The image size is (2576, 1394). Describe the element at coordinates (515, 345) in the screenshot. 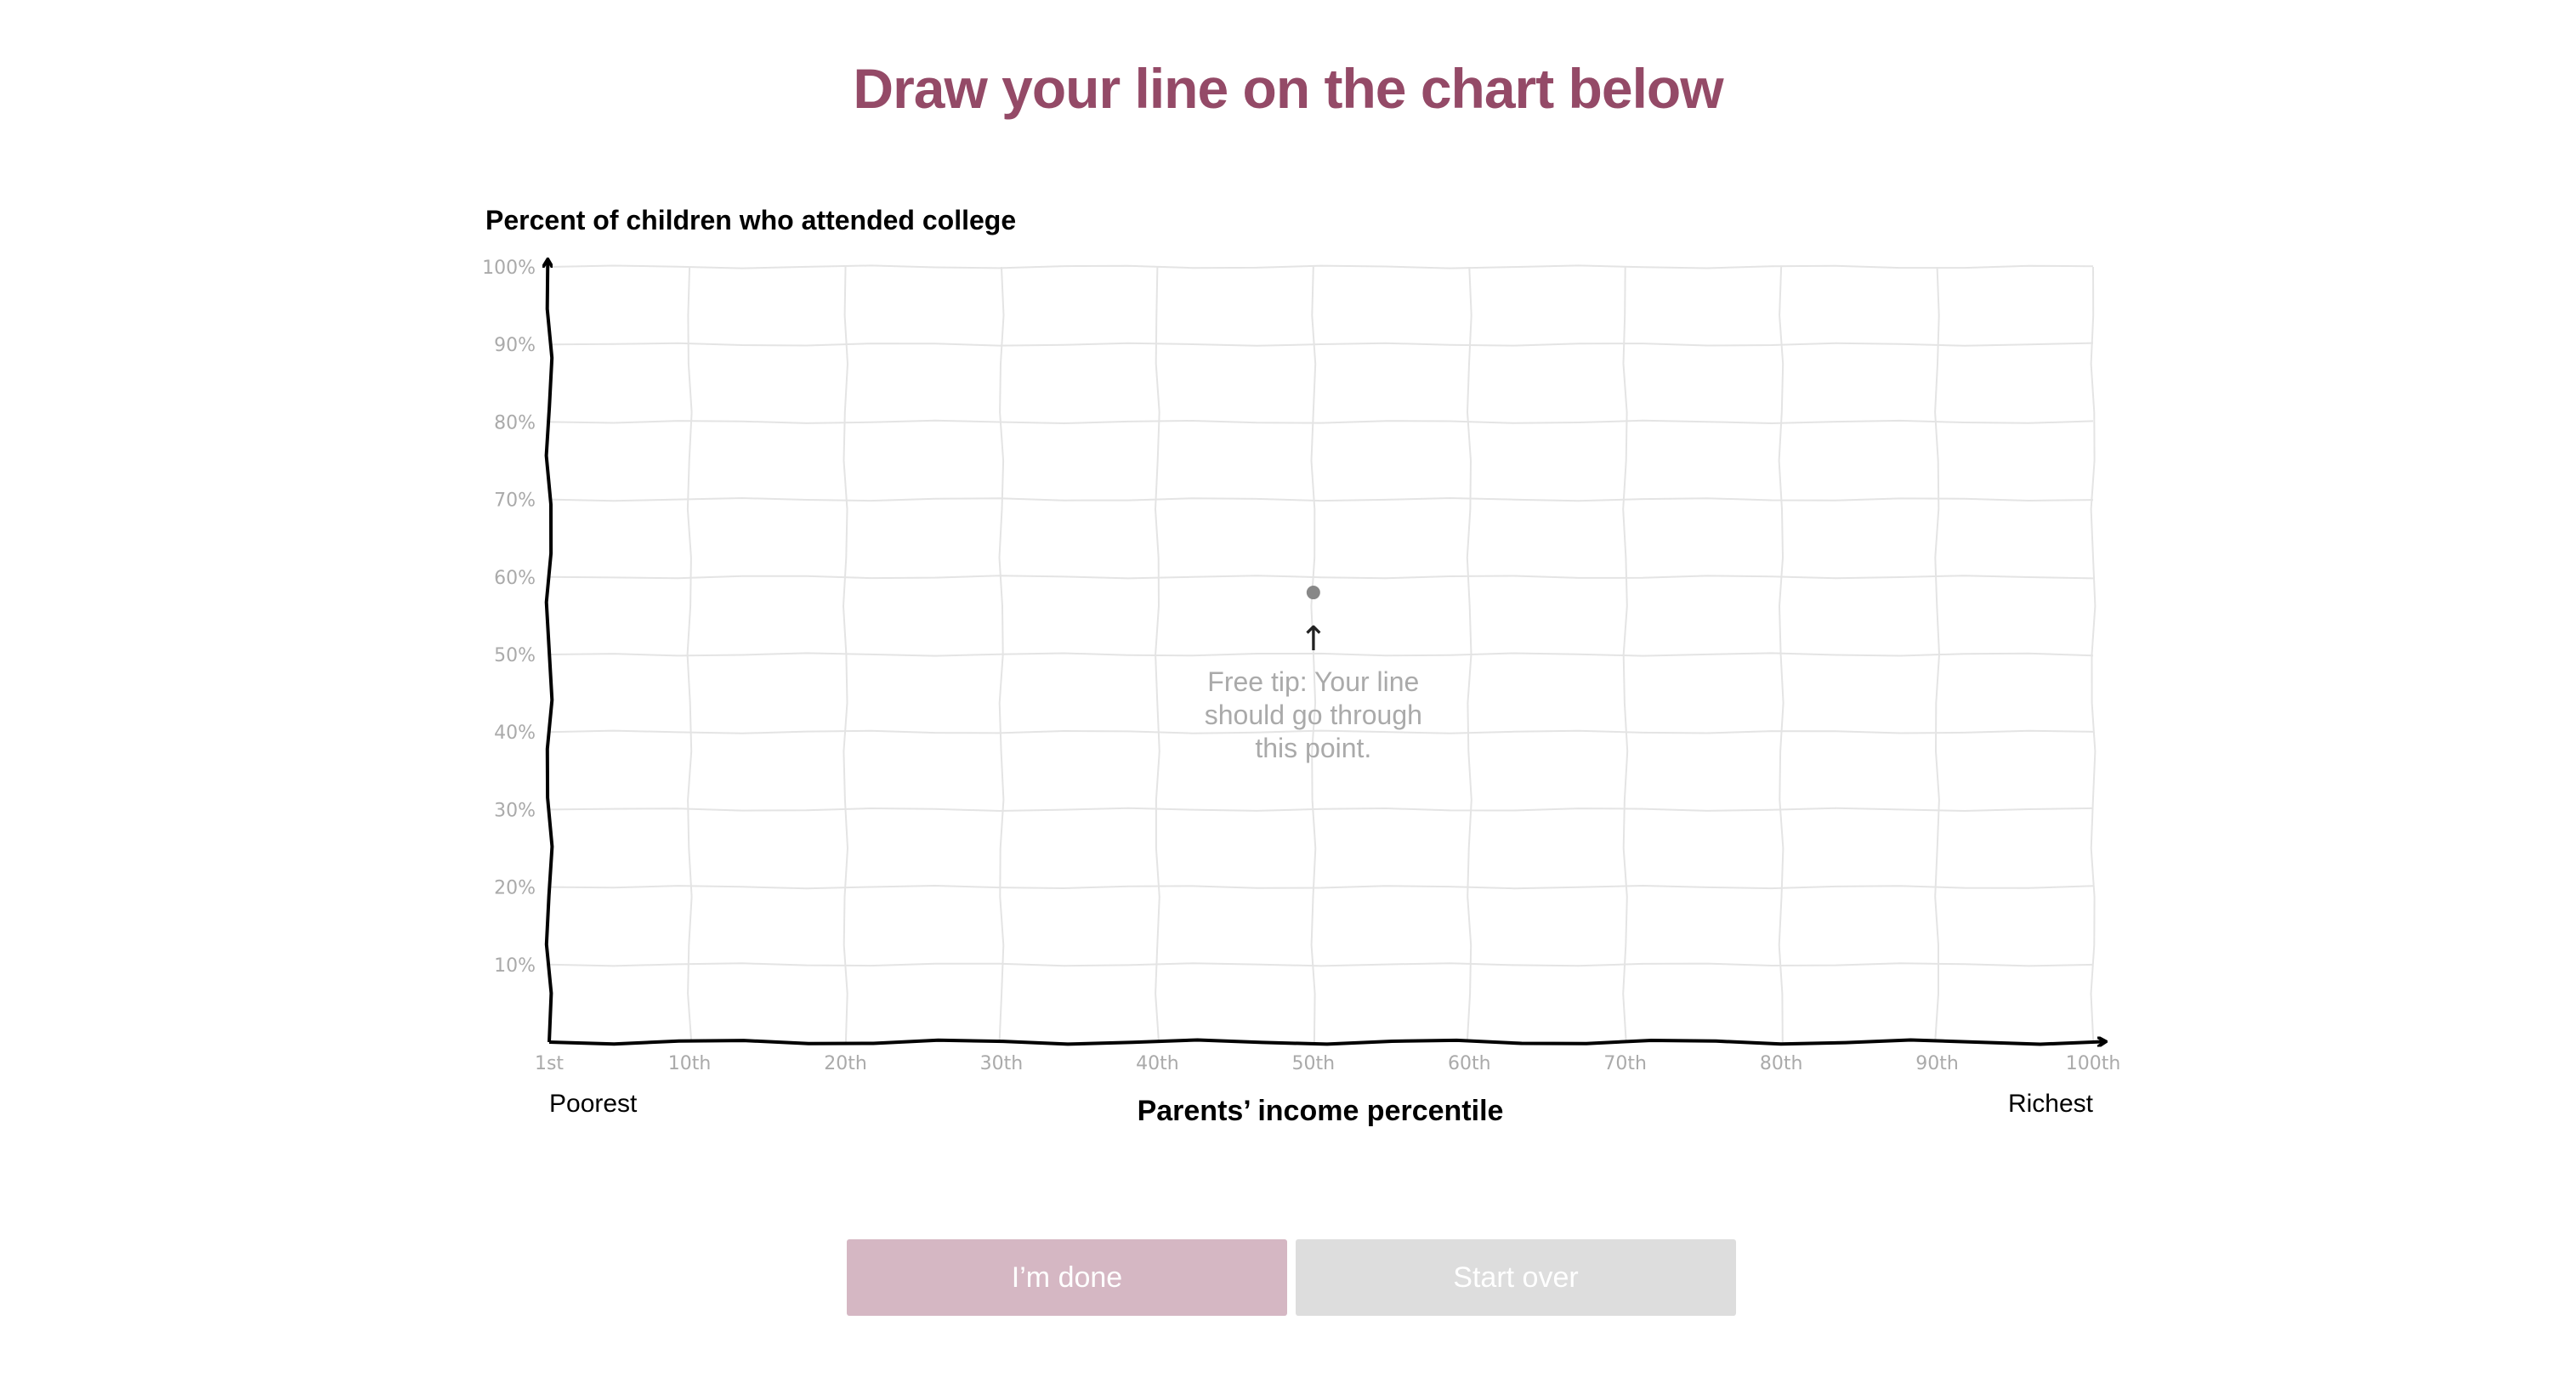

I see `y-tick-label: 90%` at that location.